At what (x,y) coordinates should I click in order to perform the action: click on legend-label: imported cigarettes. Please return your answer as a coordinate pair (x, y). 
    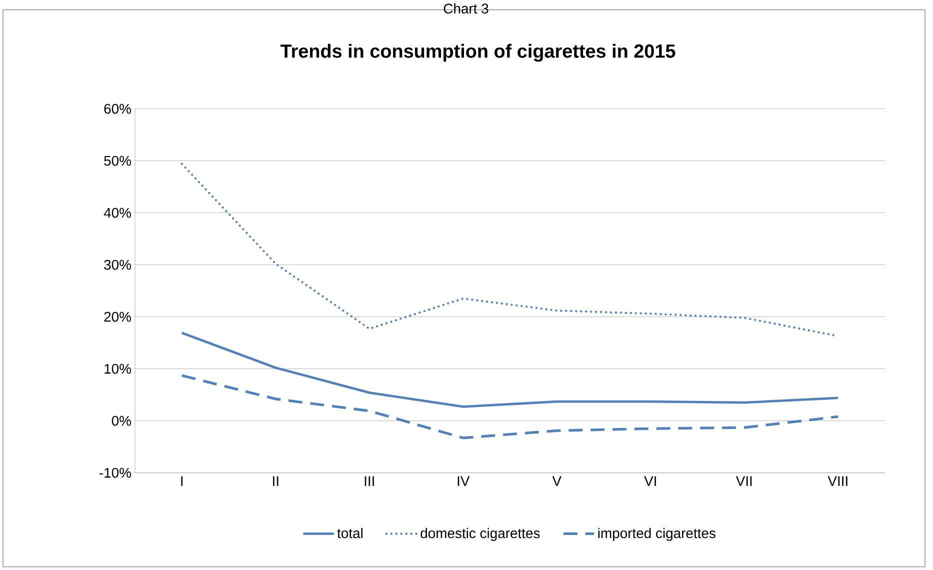
    Looking at the image, I should click on (657, 535).